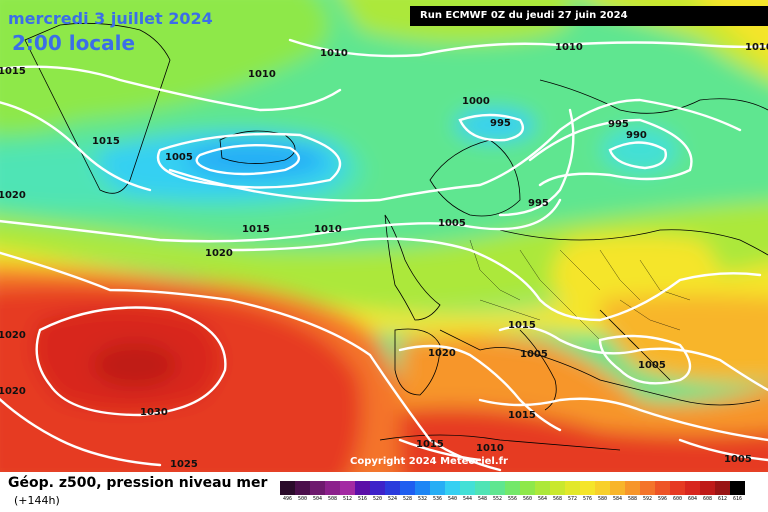 The image size is (768, 512). What do you see at coordinates (602, 499) in the screenshot?
I see `legend-value: 580` at bounding box center [602, 499].